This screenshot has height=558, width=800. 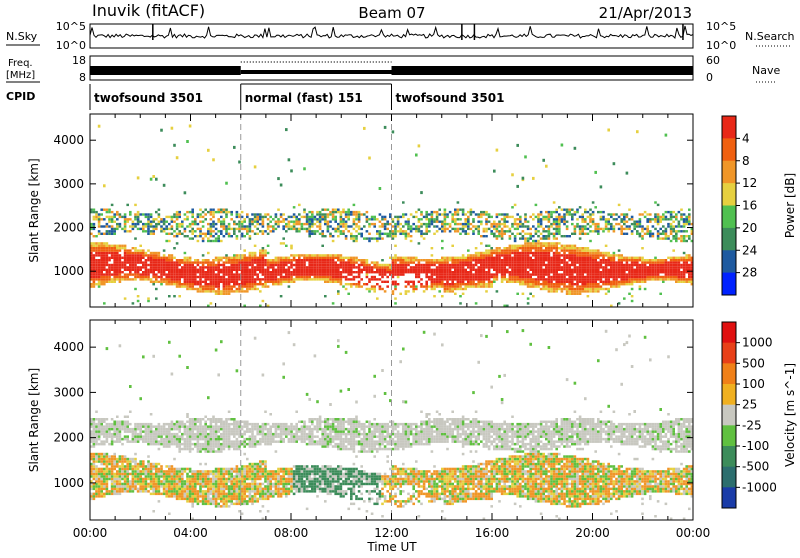 What do you see at coordinates (79, 60) in the screenshot?
I see `freq-tick-top: 18` at bounding box center [79, 60].